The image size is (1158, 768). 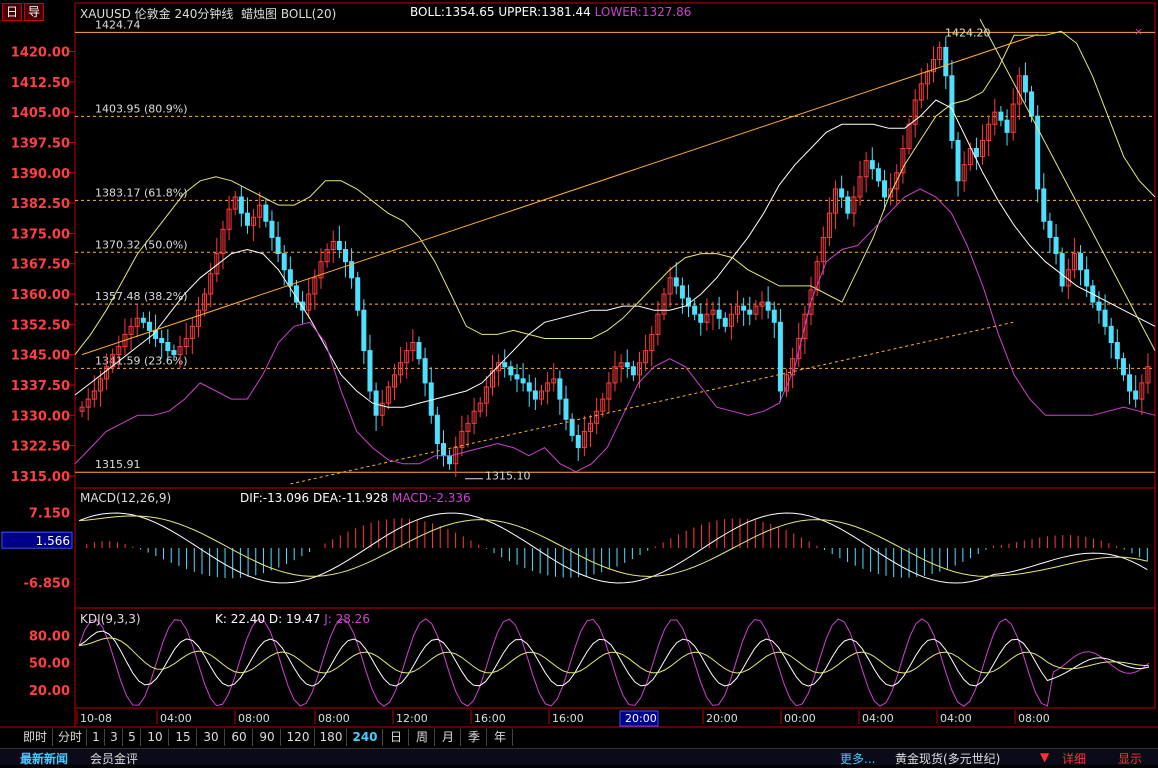 I want to click on tab-30: 30, so click(x=211, y=737).